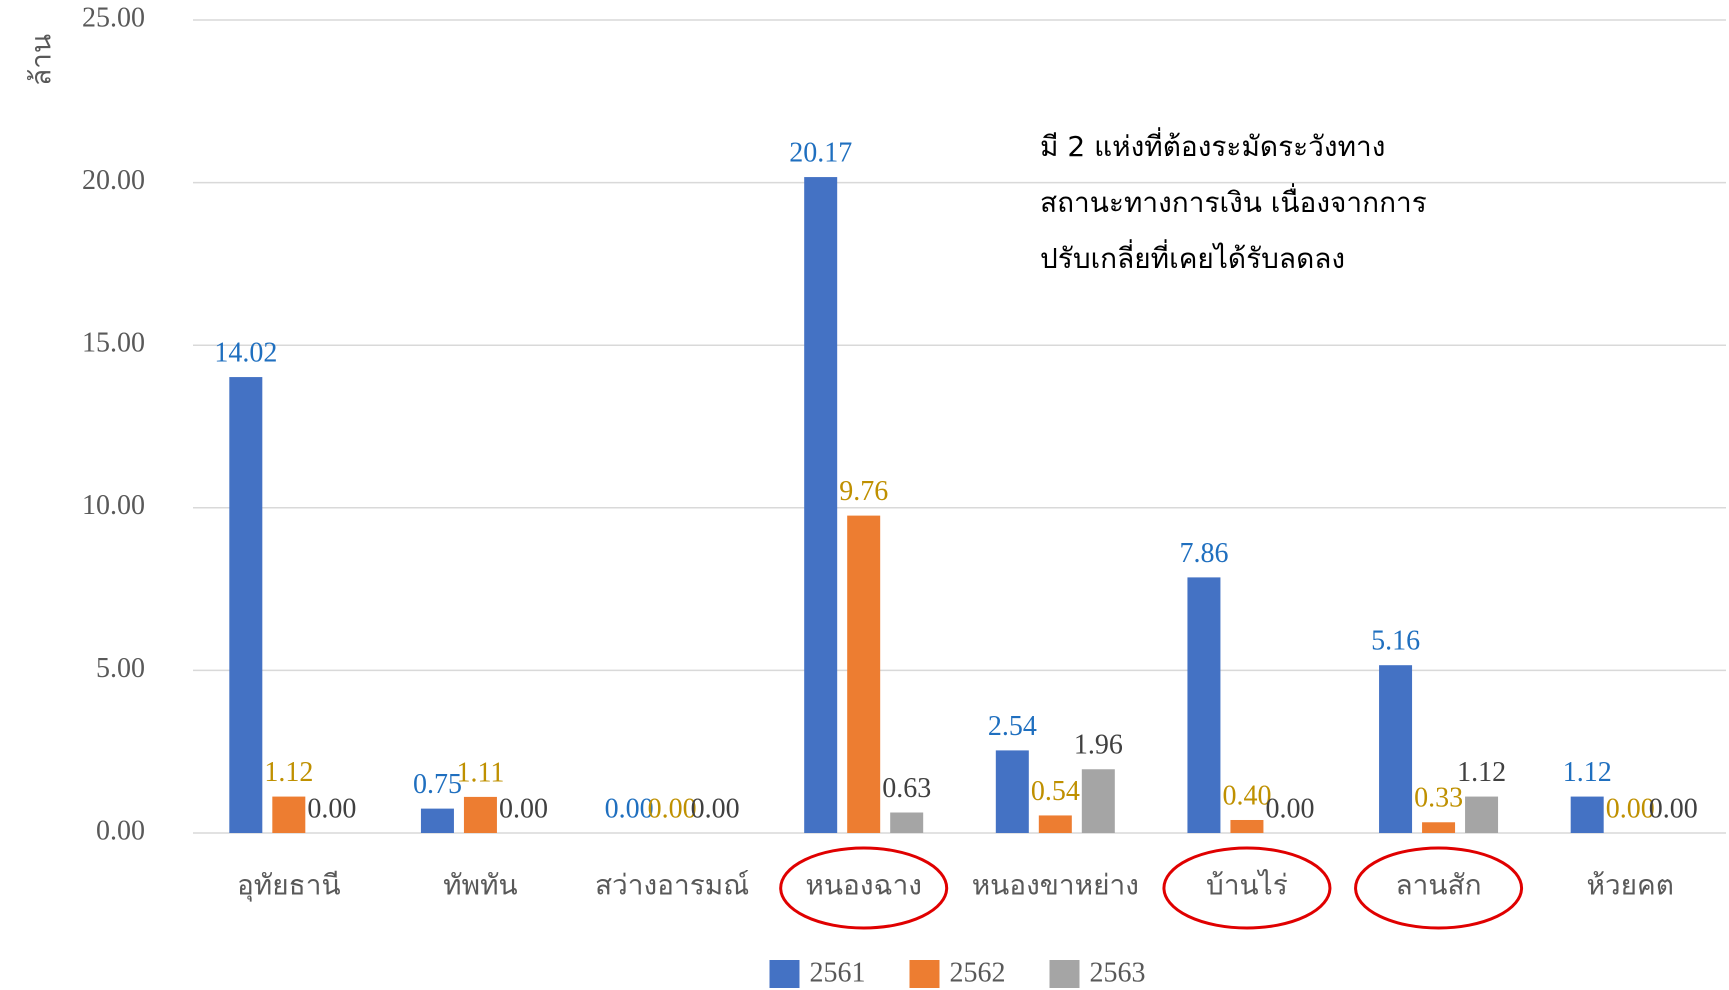 The image size is (1729, 990). I want to click on x-tick-label: บ้านไร่, so click(1247, 885).